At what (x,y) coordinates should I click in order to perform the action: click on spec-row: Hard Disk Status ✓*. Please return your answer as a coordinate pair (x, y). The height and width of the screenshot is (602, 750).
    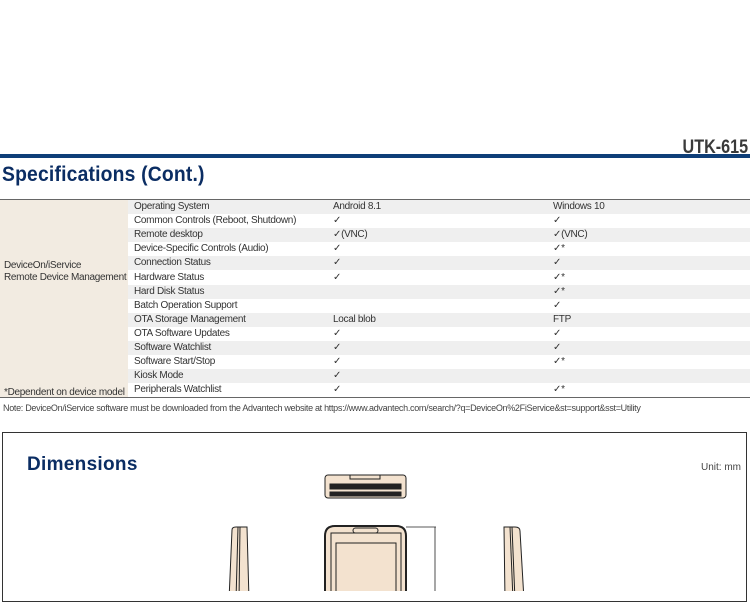
    Looking at the image, I should click on (375, 291).